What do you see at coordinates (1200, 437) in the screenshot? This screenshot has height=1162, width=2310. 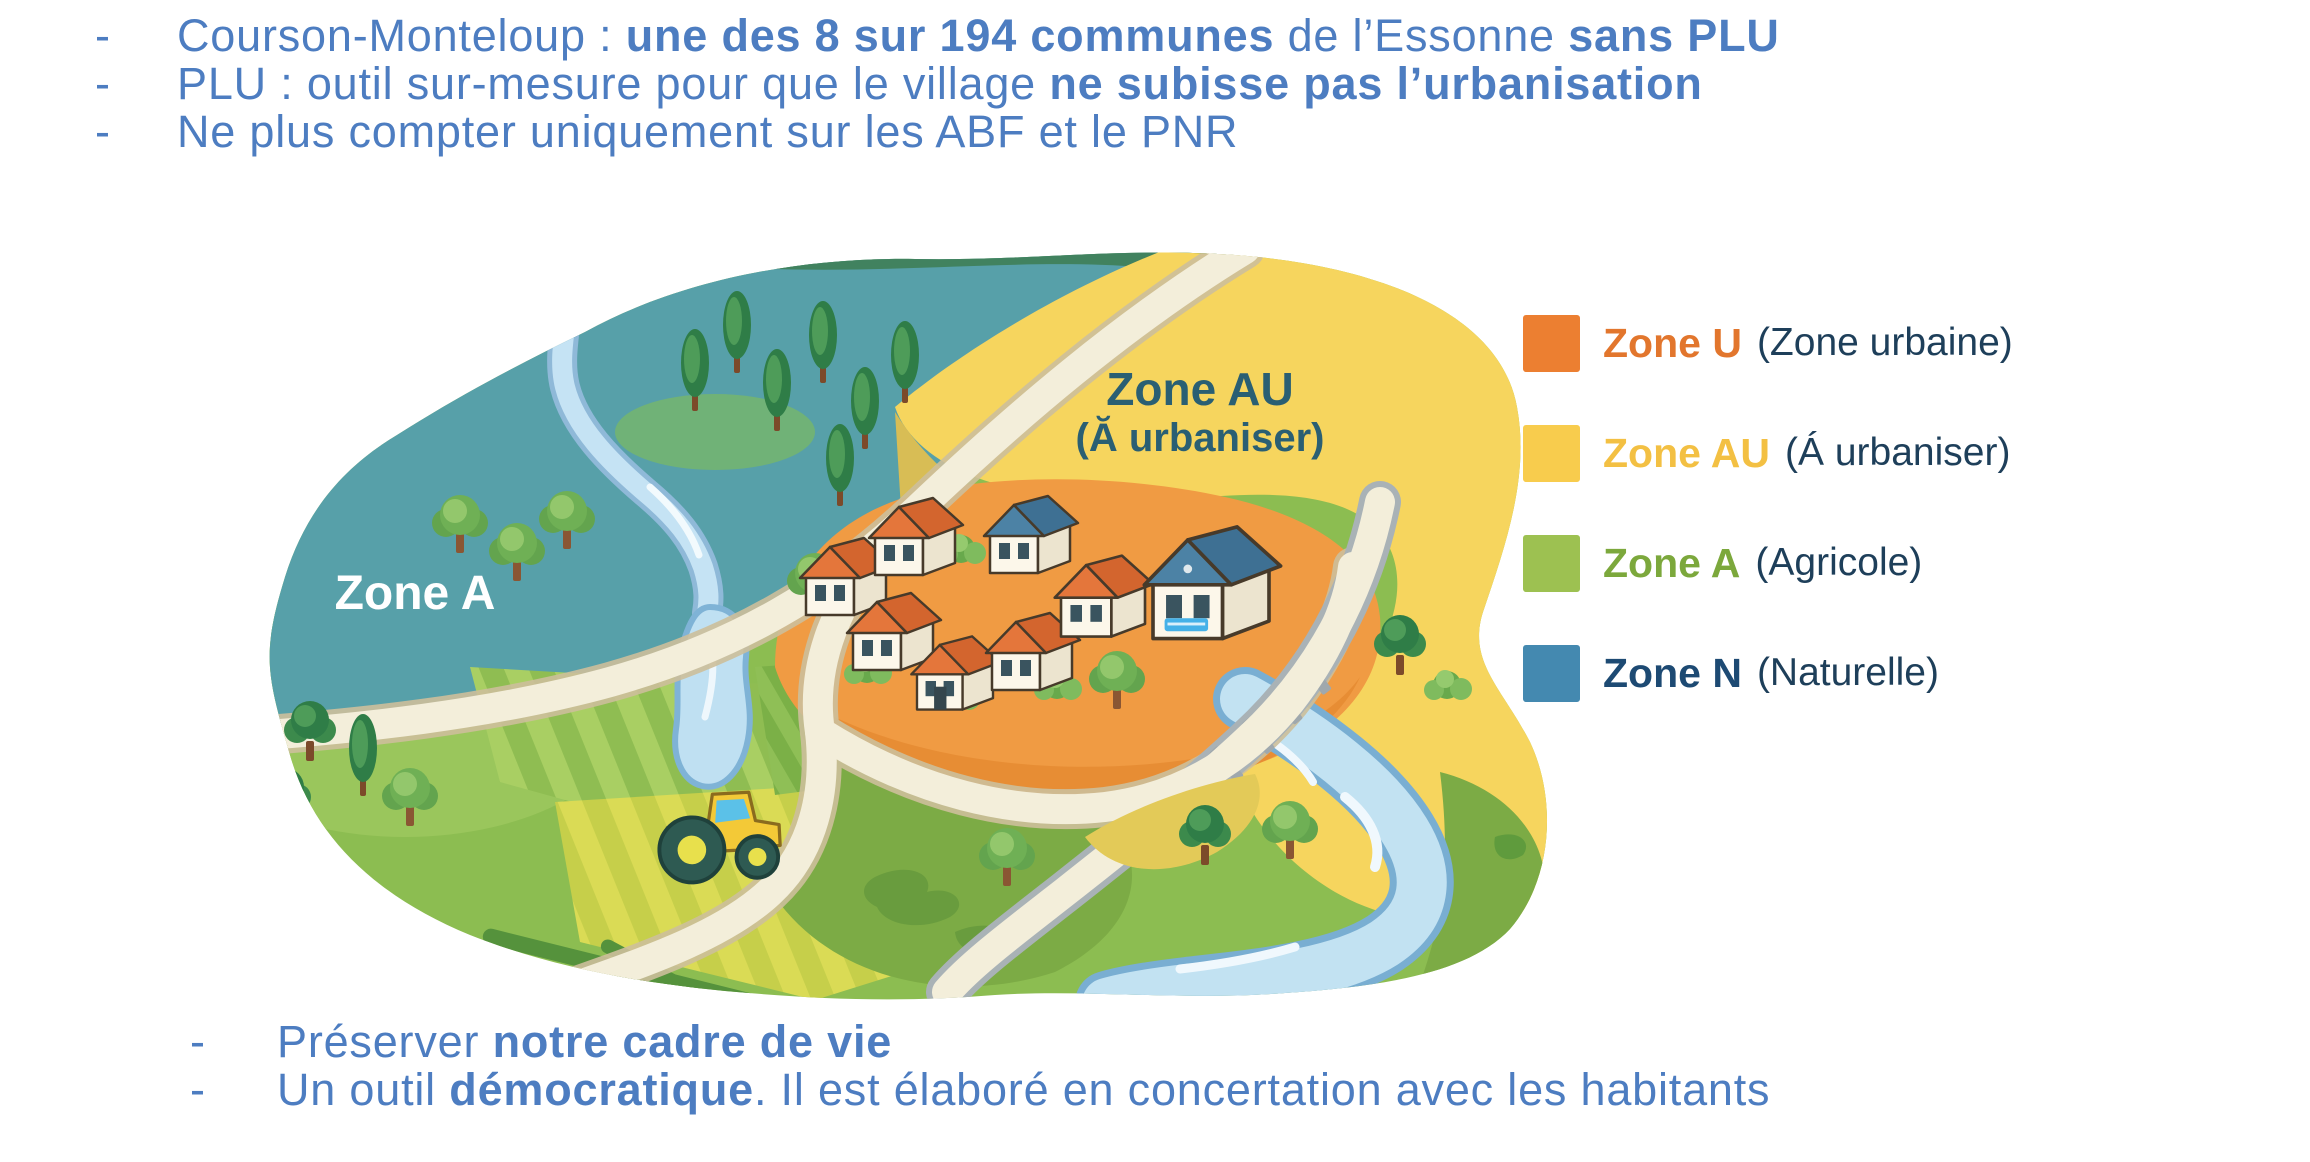 I see `map-zone-au-subtitle: (Ă urbaniser)` at bounding box center [1200, 437].